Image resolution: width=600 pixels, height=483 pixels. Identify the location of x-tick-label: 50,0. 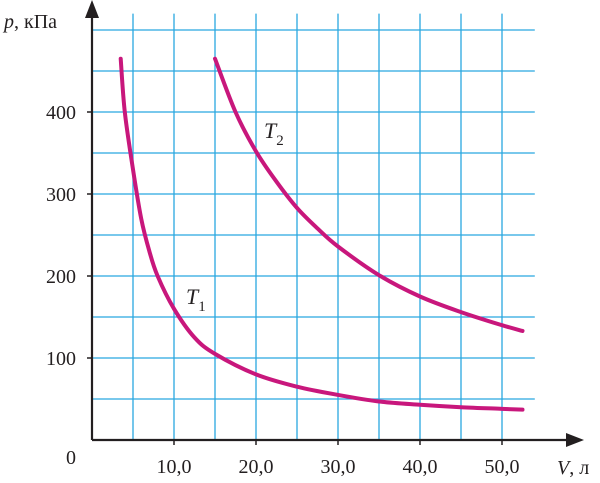
(502, 467).